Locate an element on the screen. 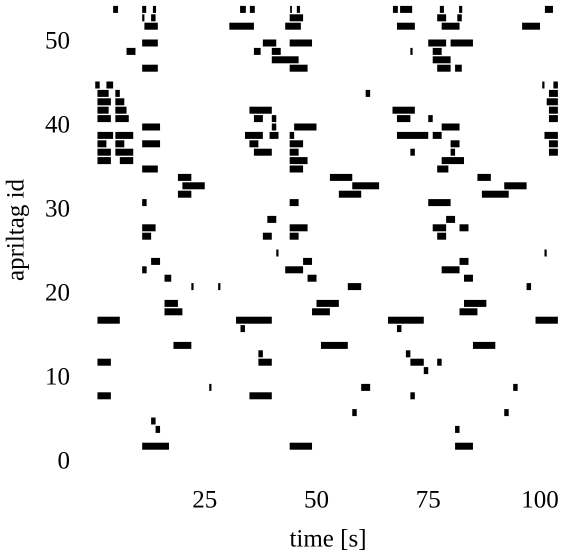  x-tick-label: 25 is located at coordinates (204, 500).